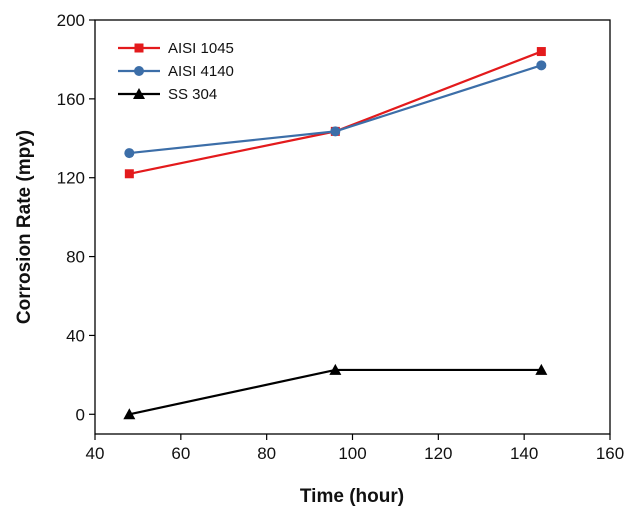 Image resolution: width=627 pixels, height=508 pixels. I want to click on x-axis: 40 60 80 100 120 140 160, so click(355, 448).